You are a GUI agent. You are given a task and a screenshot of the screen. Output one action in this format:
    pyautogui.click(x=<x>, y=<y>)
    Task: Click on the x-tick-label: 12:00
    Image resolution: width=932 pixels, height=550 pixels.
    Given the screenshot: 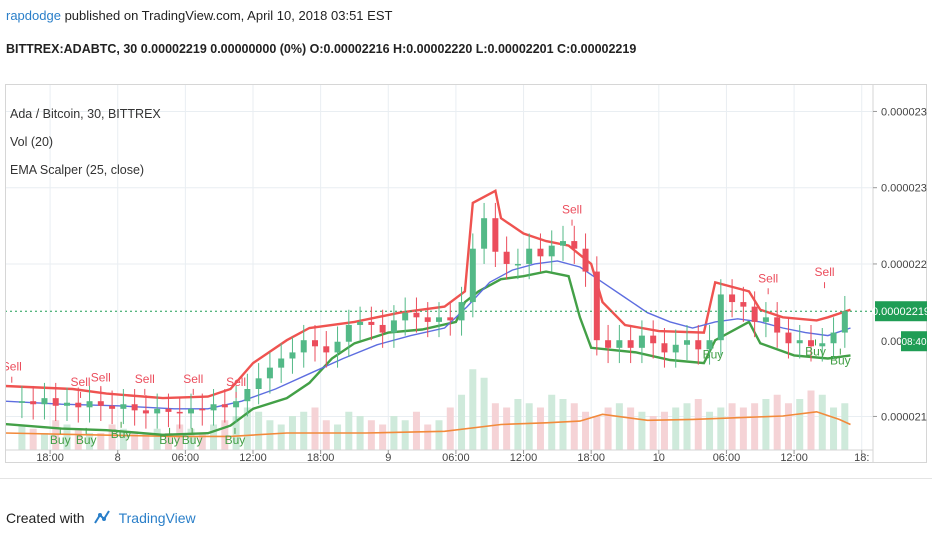 What is the action you would take?
    pyautogui.click(x=253, y=457)
    